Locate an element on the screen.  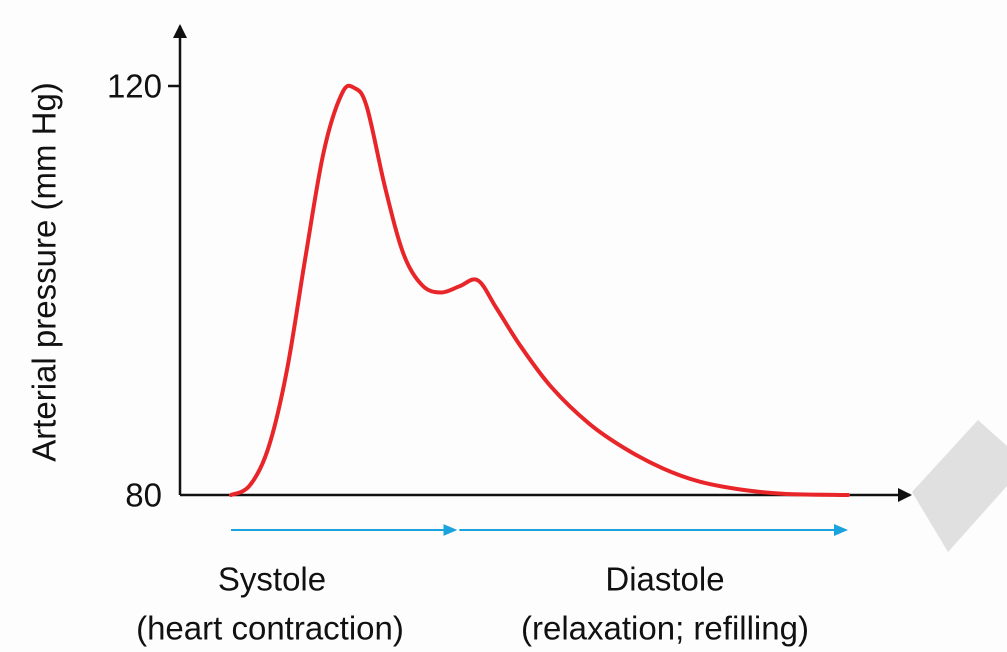
systole-description: (heart contraction) is located at coordinates (270, 628).